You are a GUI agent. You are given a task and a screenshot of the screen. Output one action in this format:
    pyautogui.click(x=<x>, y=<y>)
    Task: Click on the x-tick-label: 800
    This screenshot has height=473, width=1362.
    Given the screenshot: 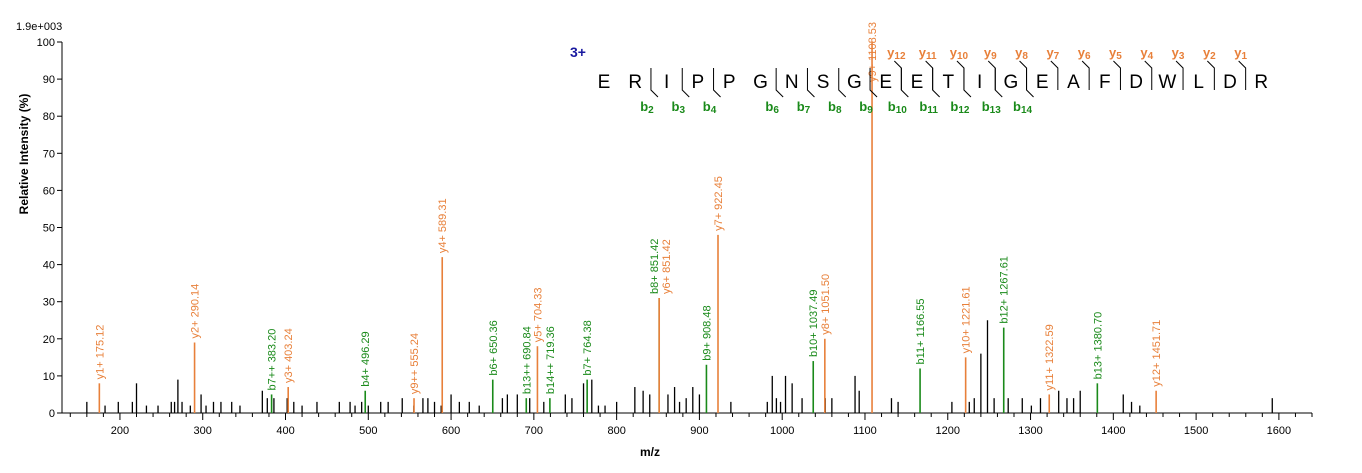 What is the action you would take?
    pyautogui.click(x=616, y=431)
    